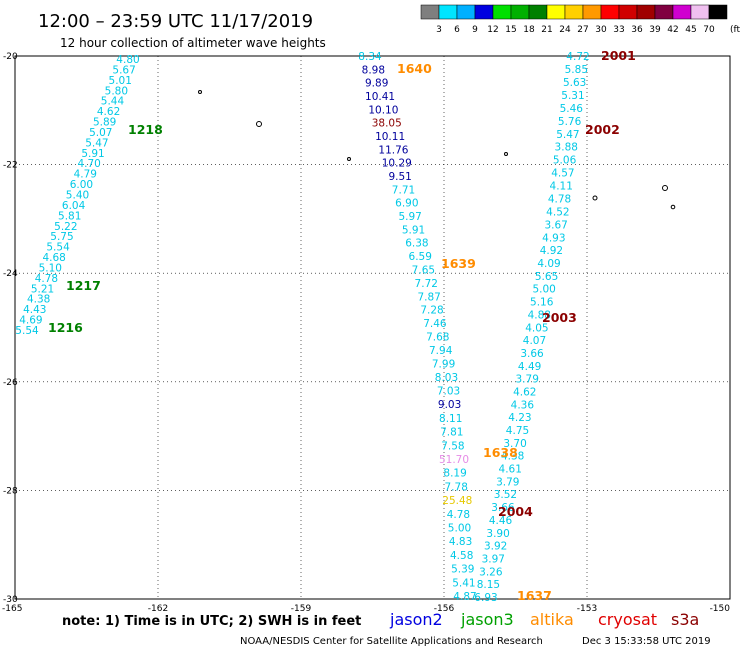 The height and width of the screenshot is (650, 740). What do you see at coordinates (457, 30) in the screenshot?
I see `colorbar-tick-label: 6` at bounding box center [457, 30].